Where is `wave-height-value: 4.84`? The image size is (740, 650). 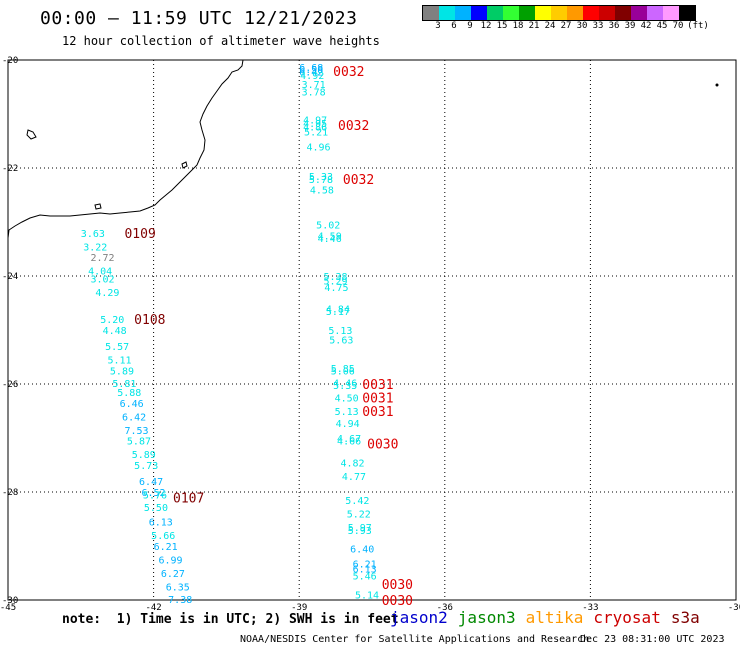 wave-height-value: 4.84 is located at coordinates (338, 309).